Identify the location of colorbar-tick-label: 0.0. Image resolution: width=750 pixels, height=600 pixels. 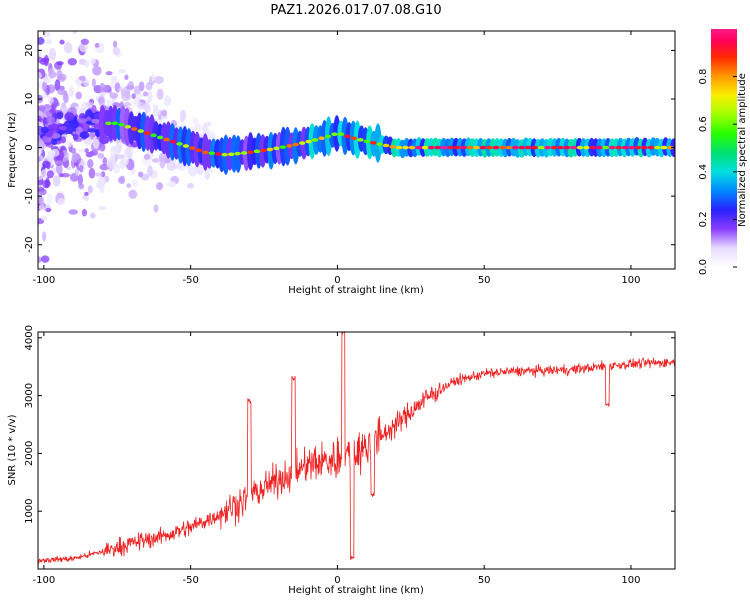
(703, 267).